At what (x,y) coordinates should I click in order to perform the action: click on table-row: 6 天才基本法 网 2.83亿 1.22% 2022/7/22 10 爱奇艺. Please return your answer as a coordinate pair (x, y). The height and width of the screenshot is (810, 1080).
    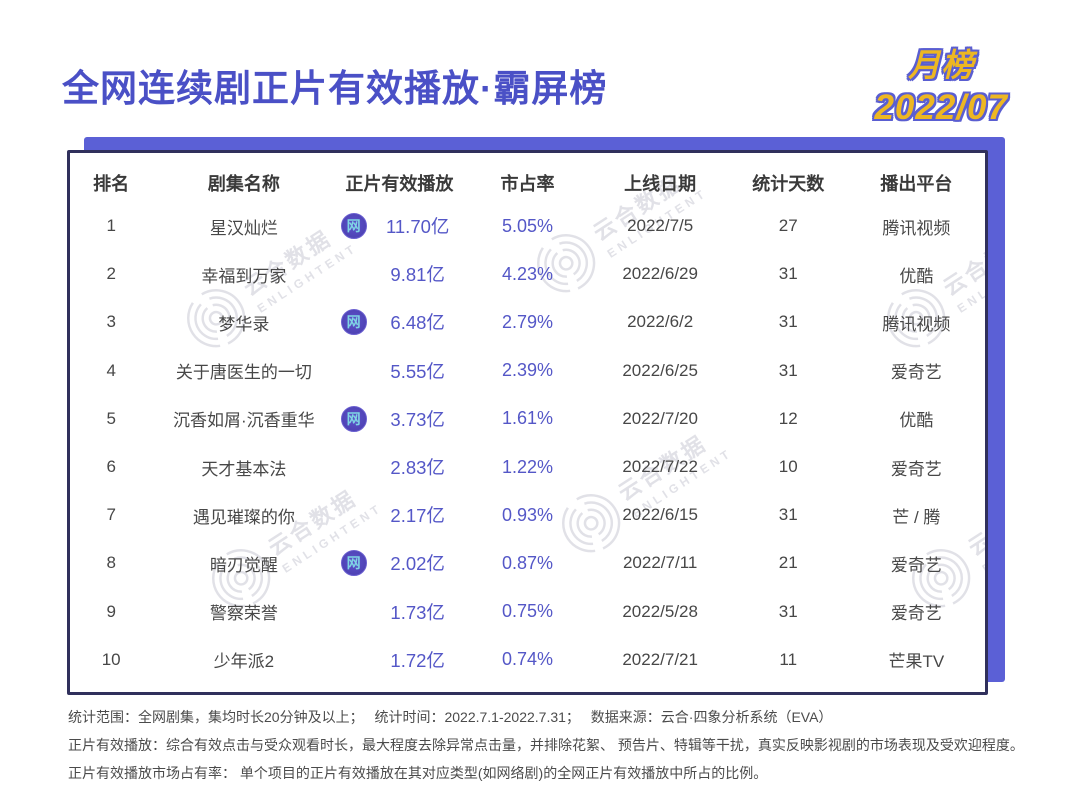
    Looking at the image, I should click on (527, 467).